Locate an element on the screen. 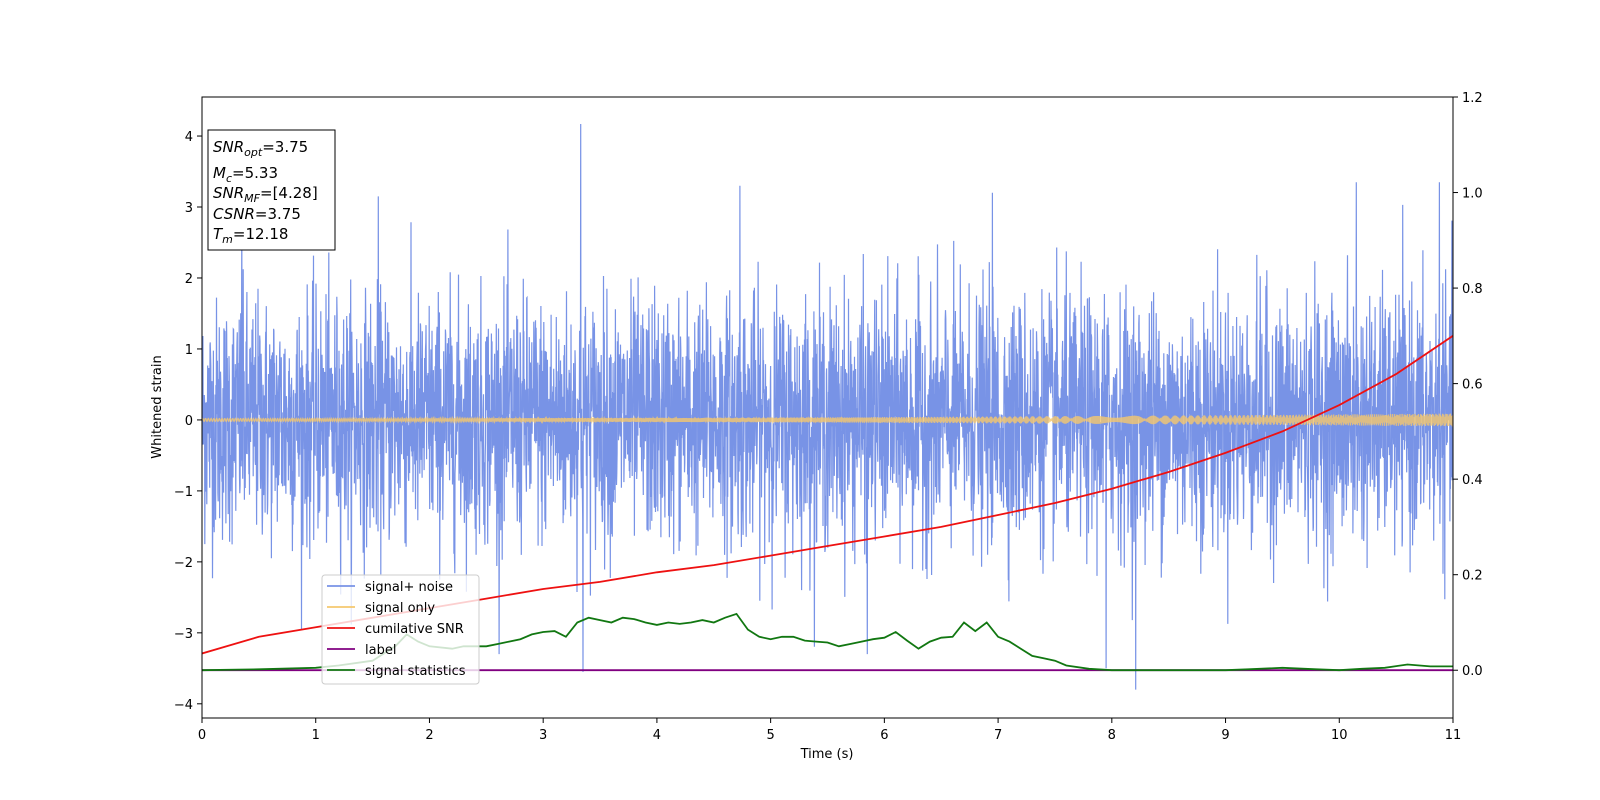  y2-tick-label: 0.2 is located at coordinates (1472, 576).